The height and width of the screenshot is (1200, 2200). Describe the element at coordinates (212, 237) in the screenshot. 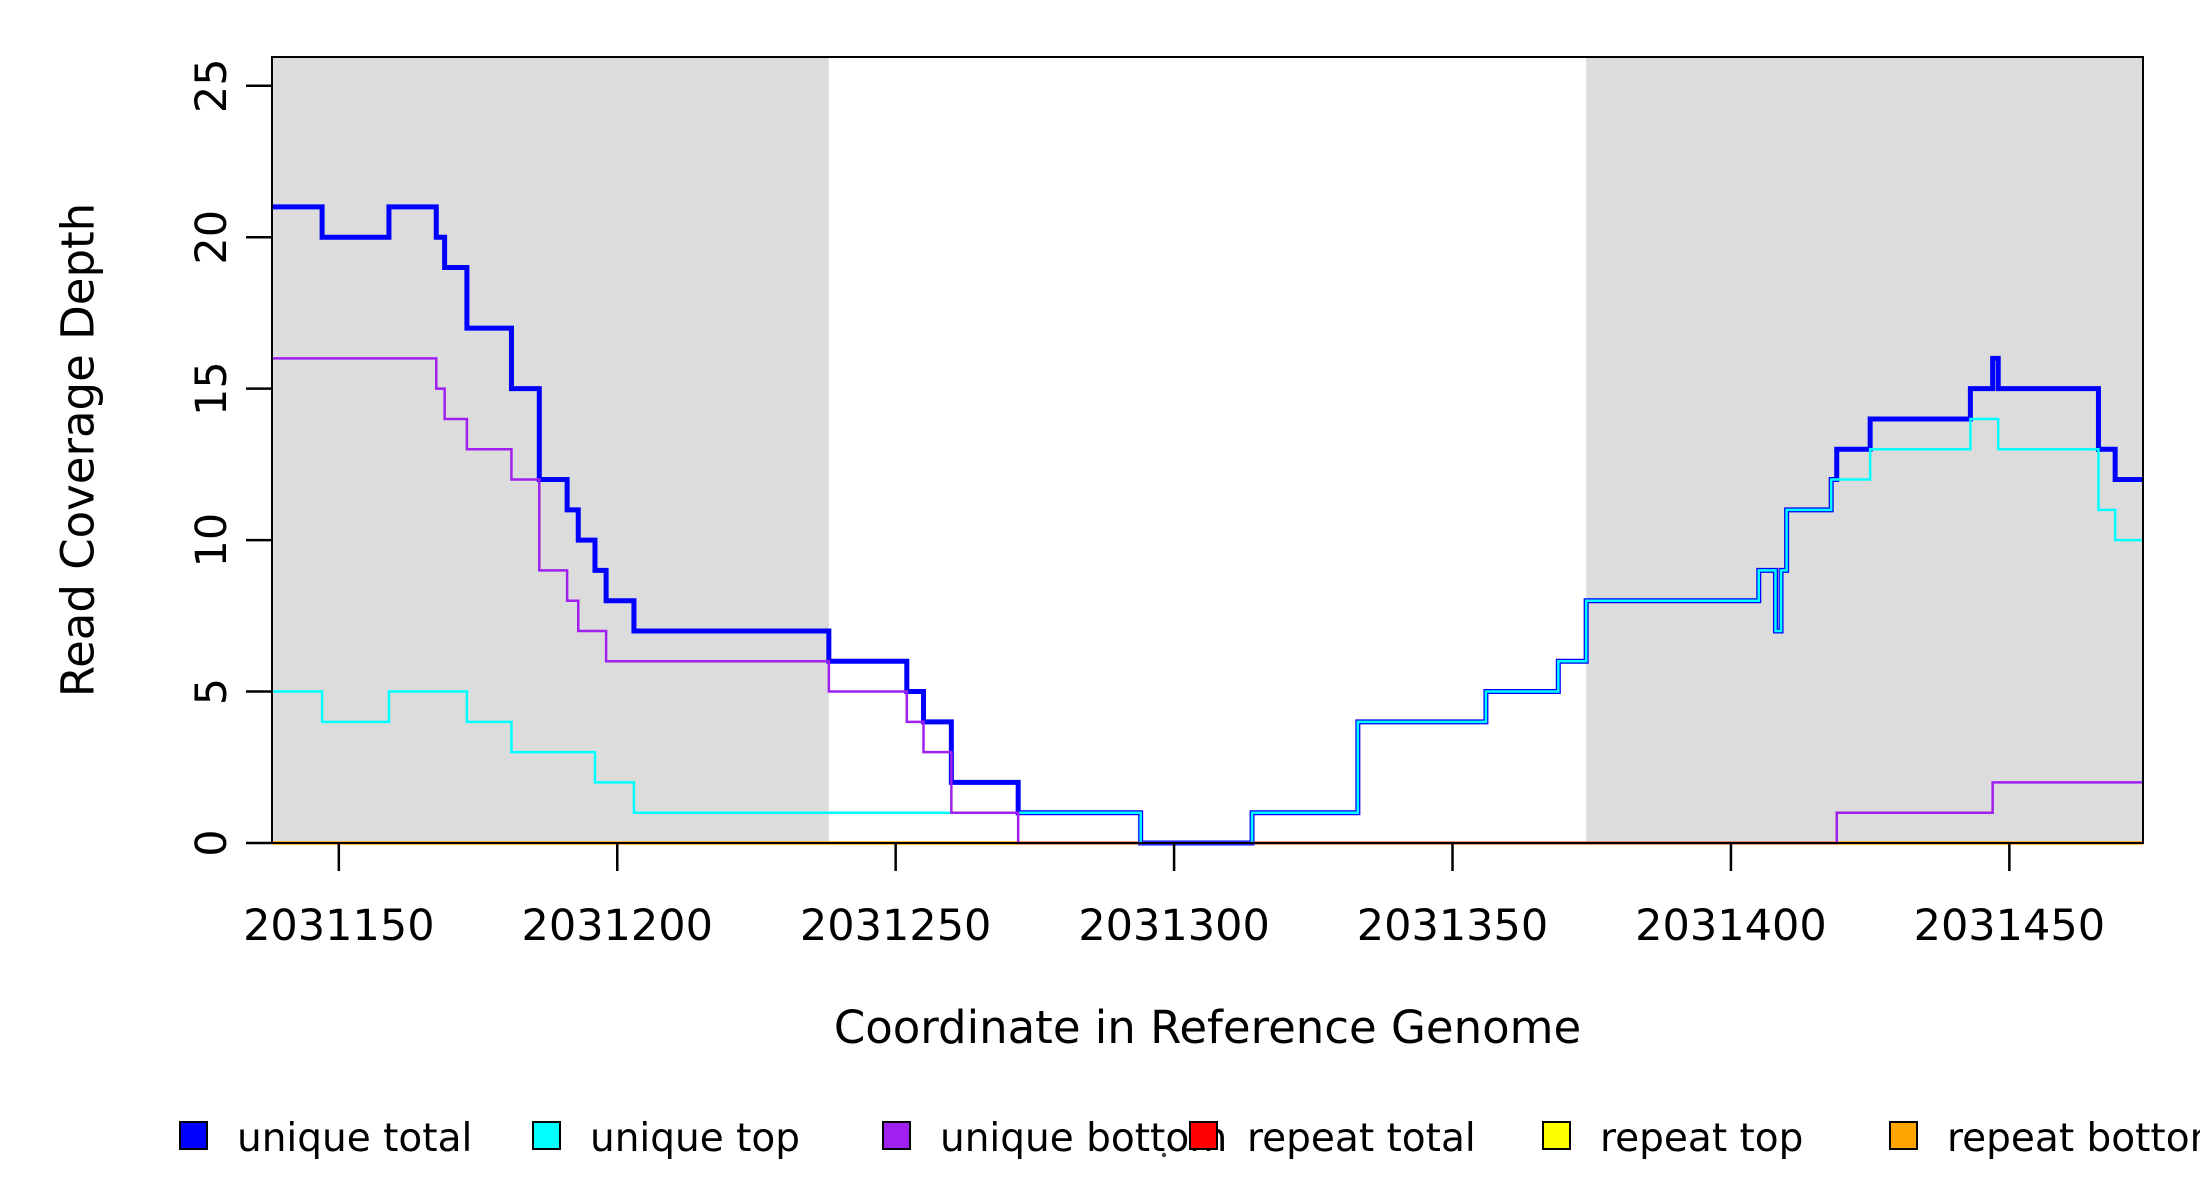

I see `y-tick-label: 20` at that location.